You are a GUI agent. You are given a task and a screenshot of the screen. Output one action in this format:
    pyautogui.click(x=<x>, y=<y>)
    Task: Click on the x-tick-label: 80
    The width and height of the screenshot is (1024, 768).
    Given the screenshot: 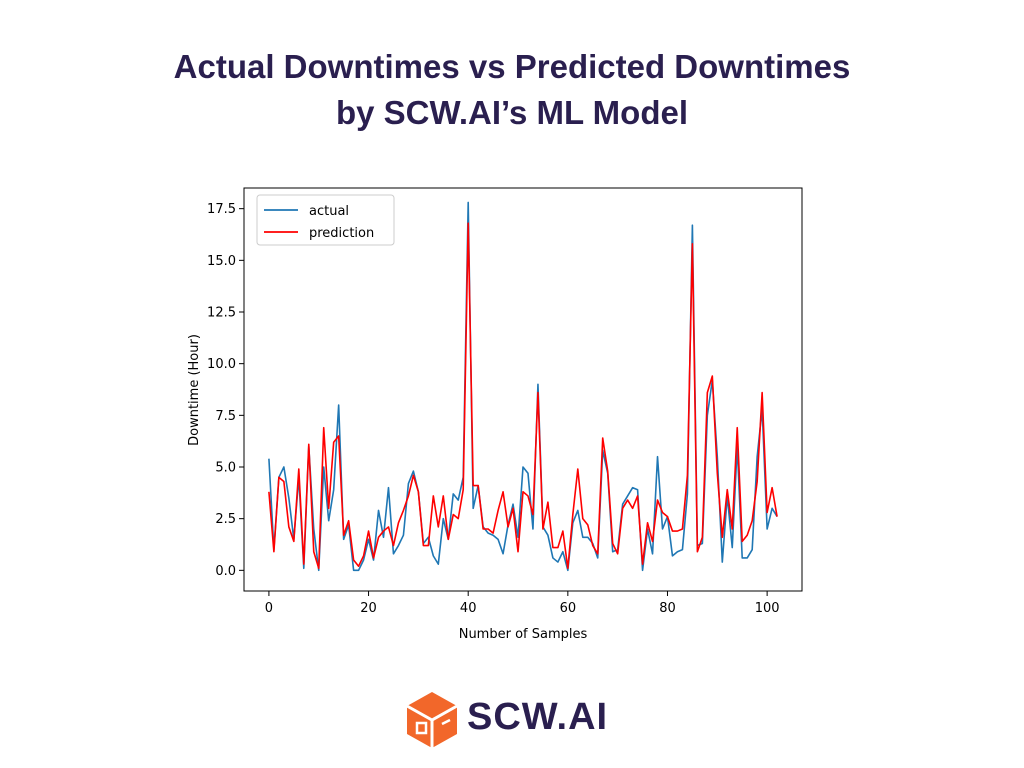 What is the action you would take?
    pyautogui.click(x=667, y=608)
    